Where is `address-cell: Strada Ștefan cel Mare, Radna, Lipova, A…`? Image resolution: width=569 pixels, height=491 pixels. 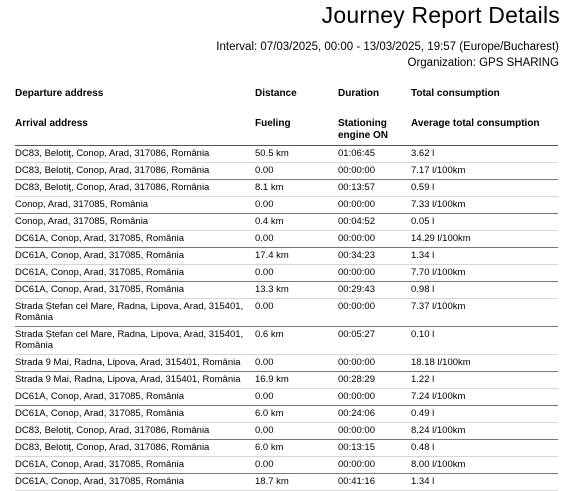
address-cell: Strada Ștefan cel Mare, Radna, Lipova, A… is located at coordinates (129, 312).